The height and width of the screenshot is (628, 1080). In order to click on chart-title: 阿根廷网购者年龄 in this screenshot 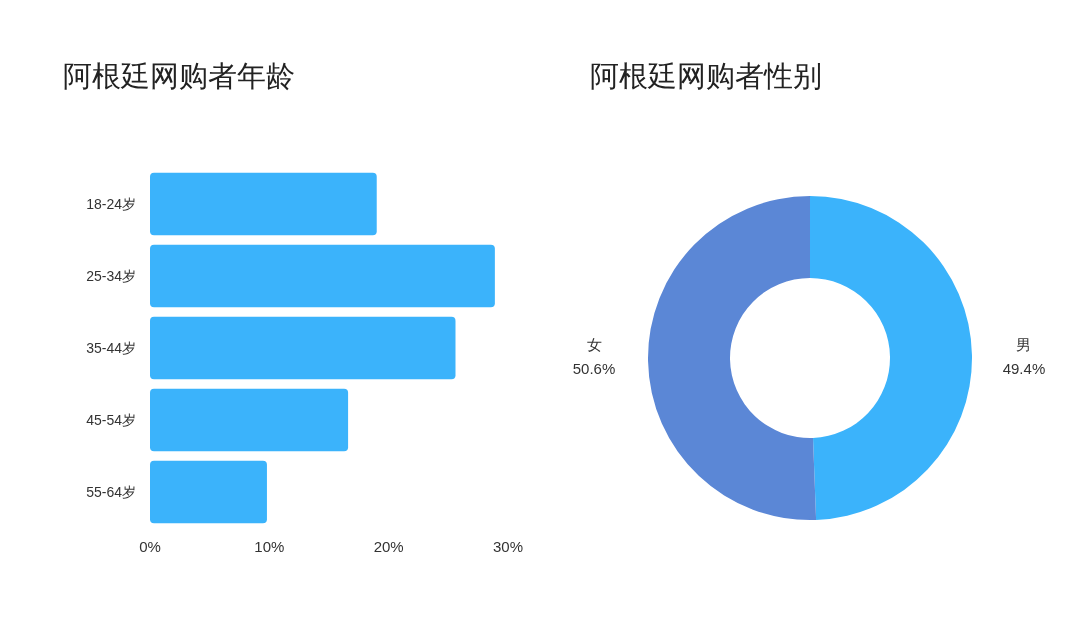, I will do `click(179, 76)`.